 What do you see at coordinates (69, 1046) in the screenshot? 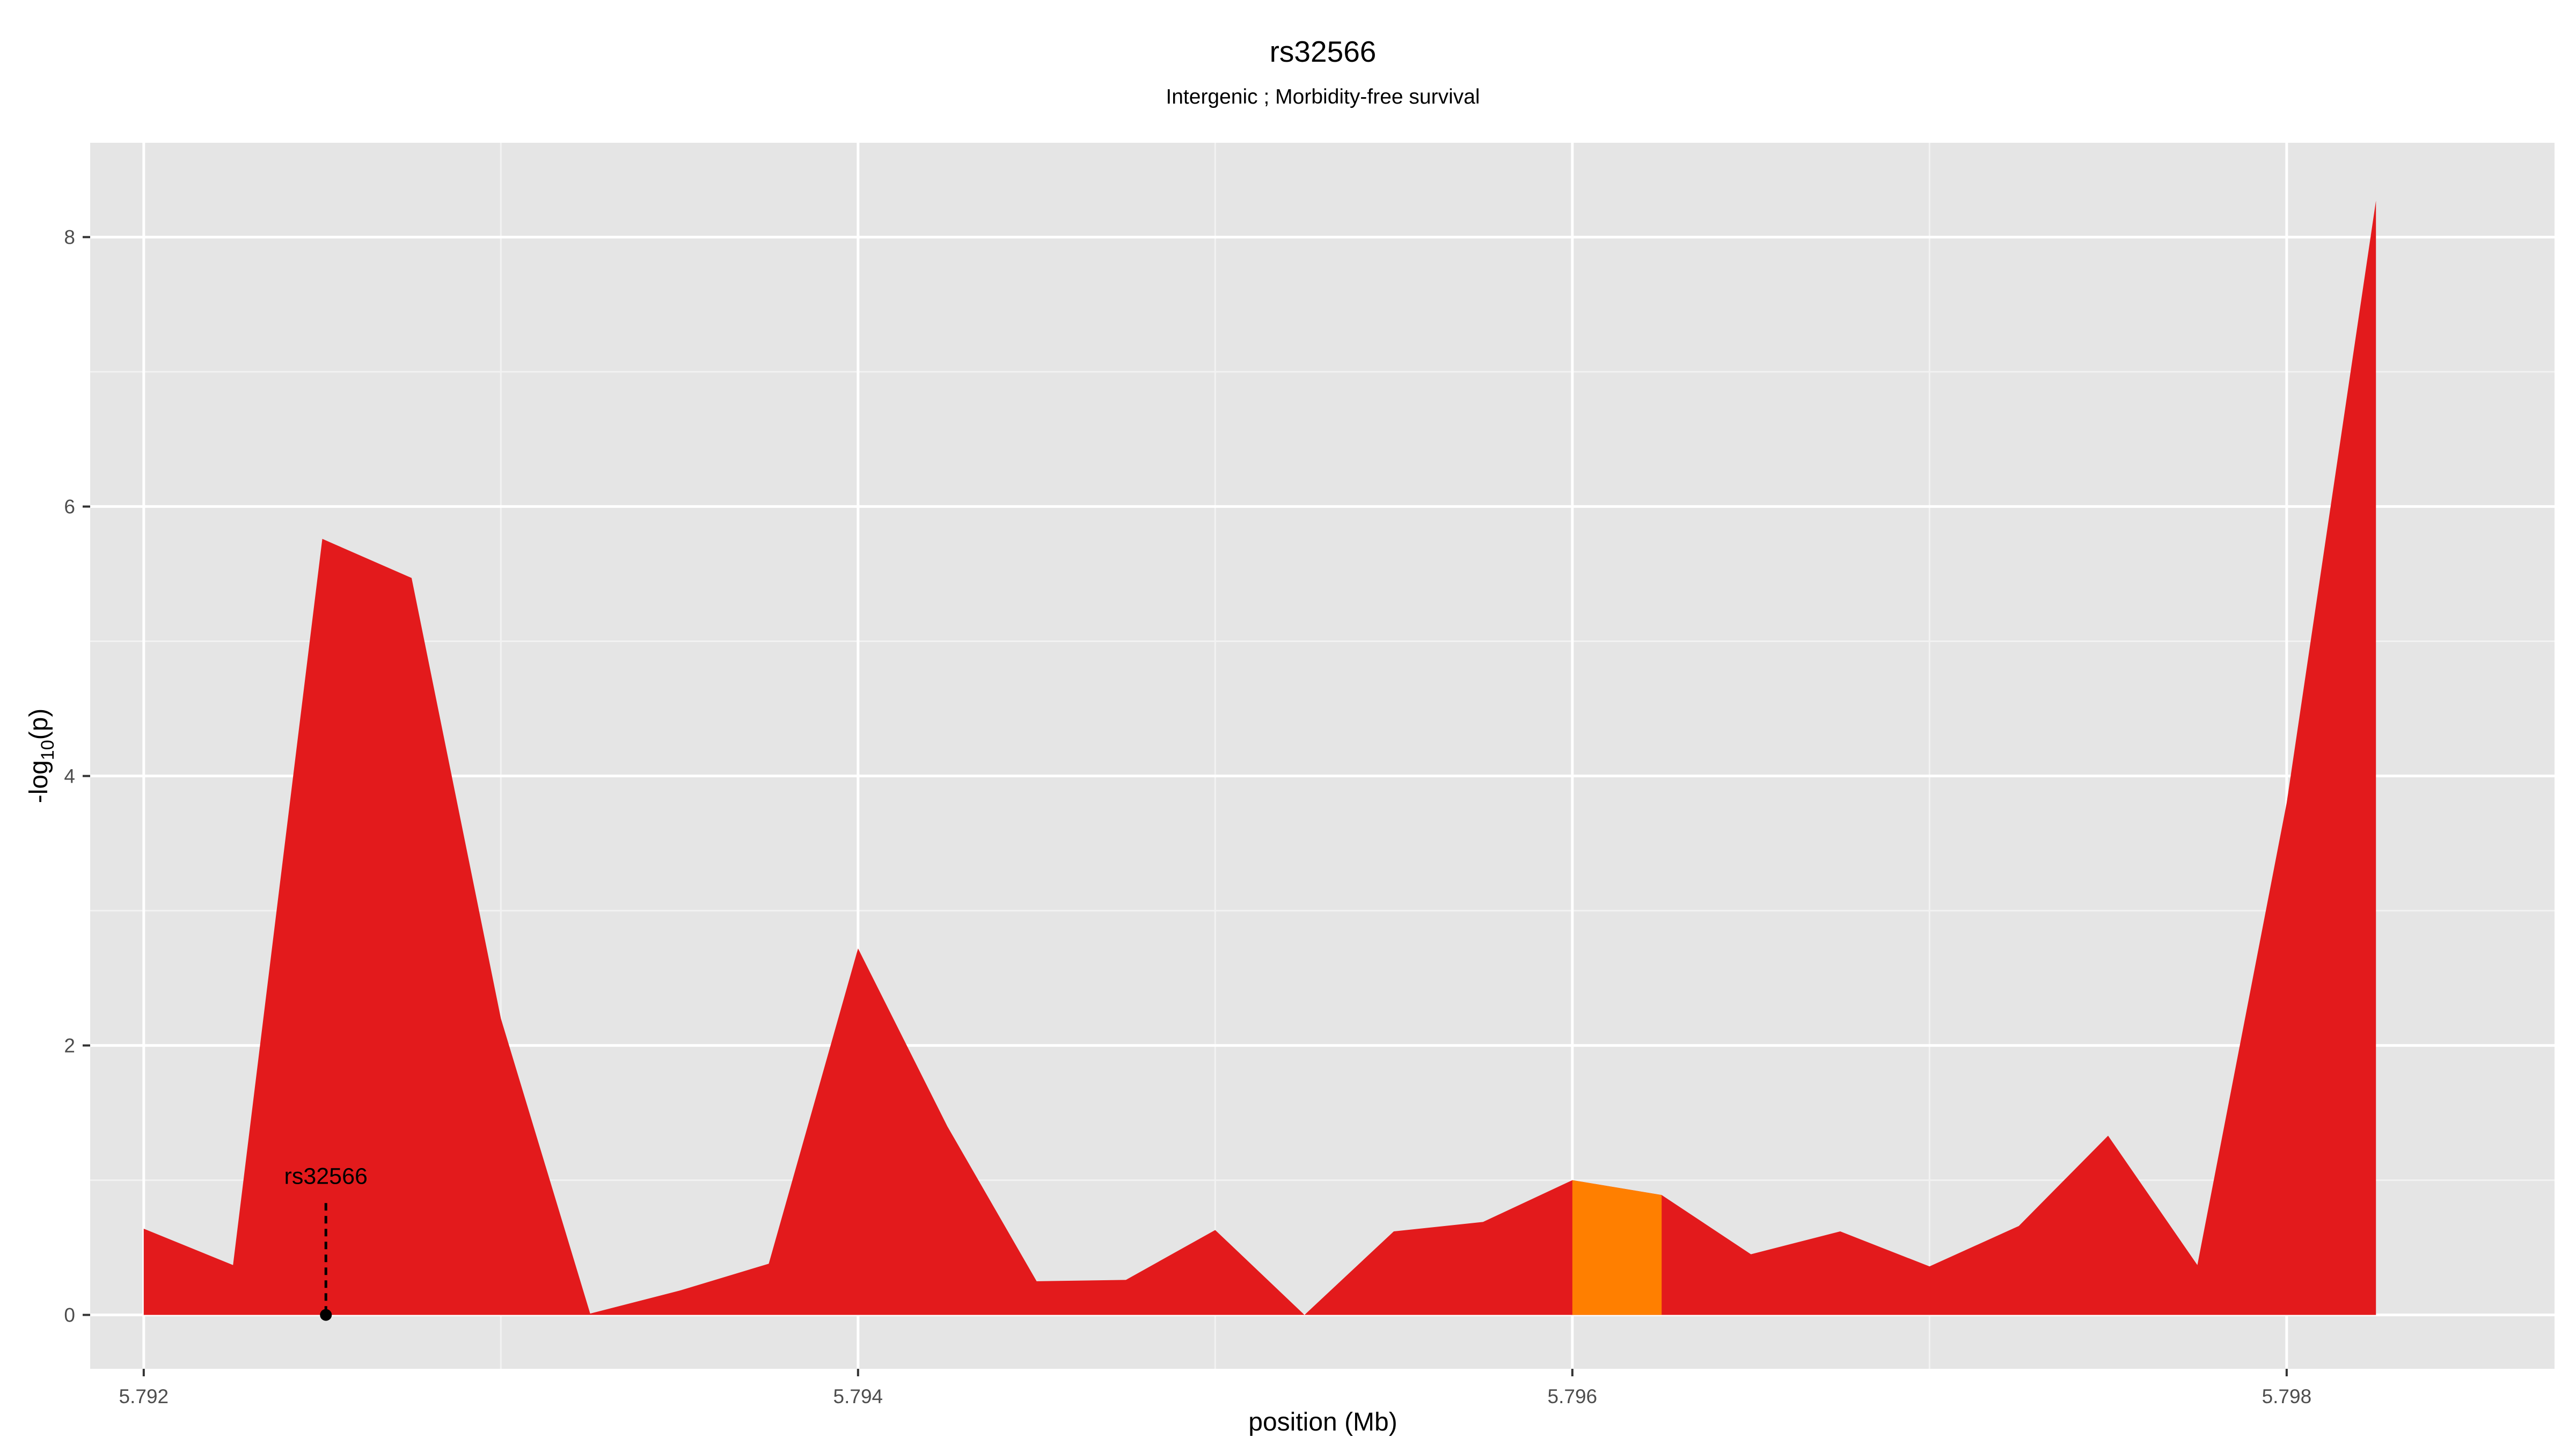
I see `y-tick-label: 2` at bounding box center [69, 1046].